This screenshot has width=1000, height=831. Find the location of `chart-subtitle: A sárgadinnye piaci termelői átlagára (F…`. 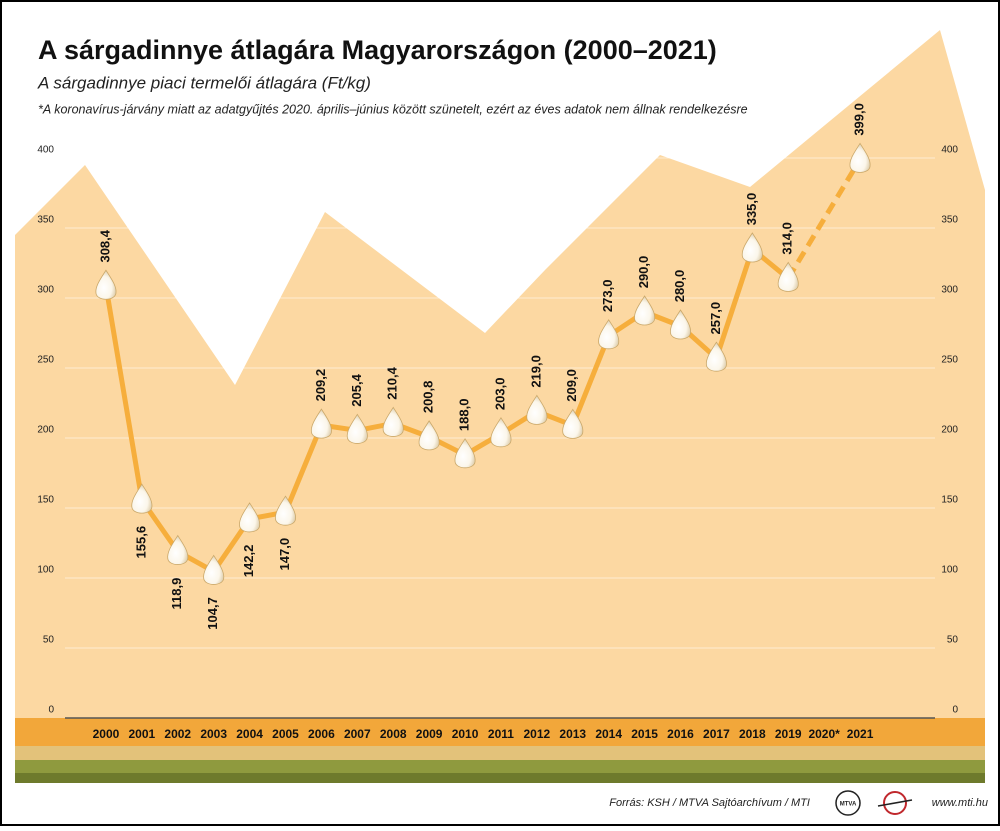

chart-subtitle: A sárgadinnye piaci termelői átlagára (F… is located at coordinates (204, 82).